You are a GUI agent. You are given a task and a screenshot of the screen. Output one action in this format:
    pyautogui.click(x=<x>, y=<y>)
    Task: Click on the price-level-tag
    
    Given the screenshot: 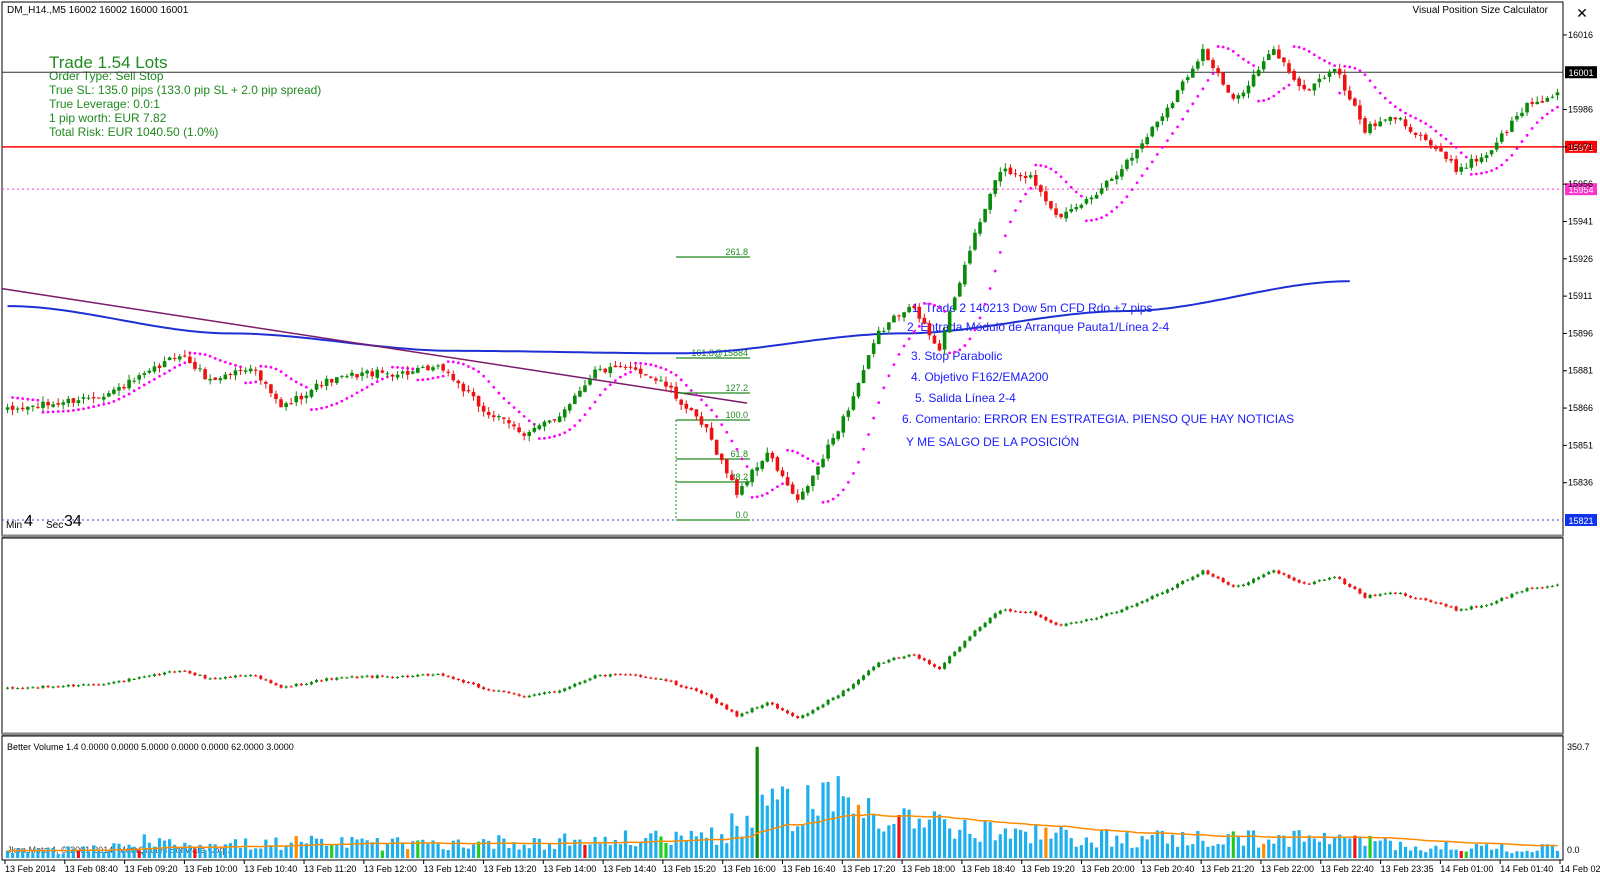 What is the action you would take?
    pyautogui.click(x=1581, y=146)
    